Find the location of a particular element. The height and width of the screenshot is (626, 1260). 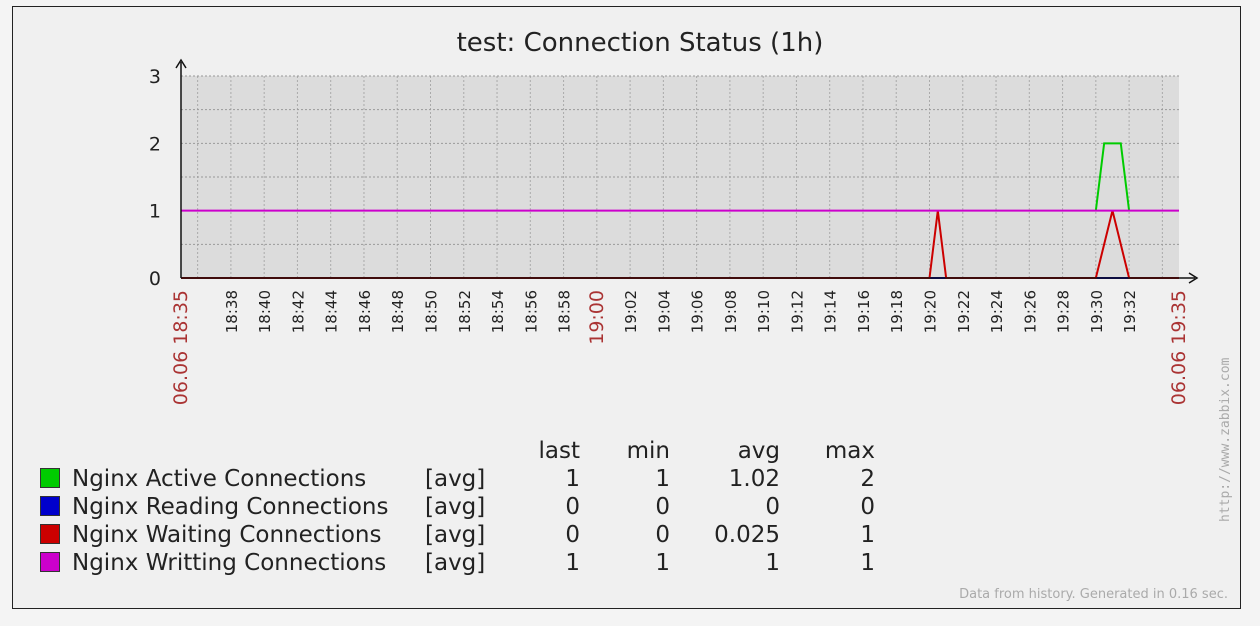

x-tick-label: 19:32 is located at coordinates (1130, 311).